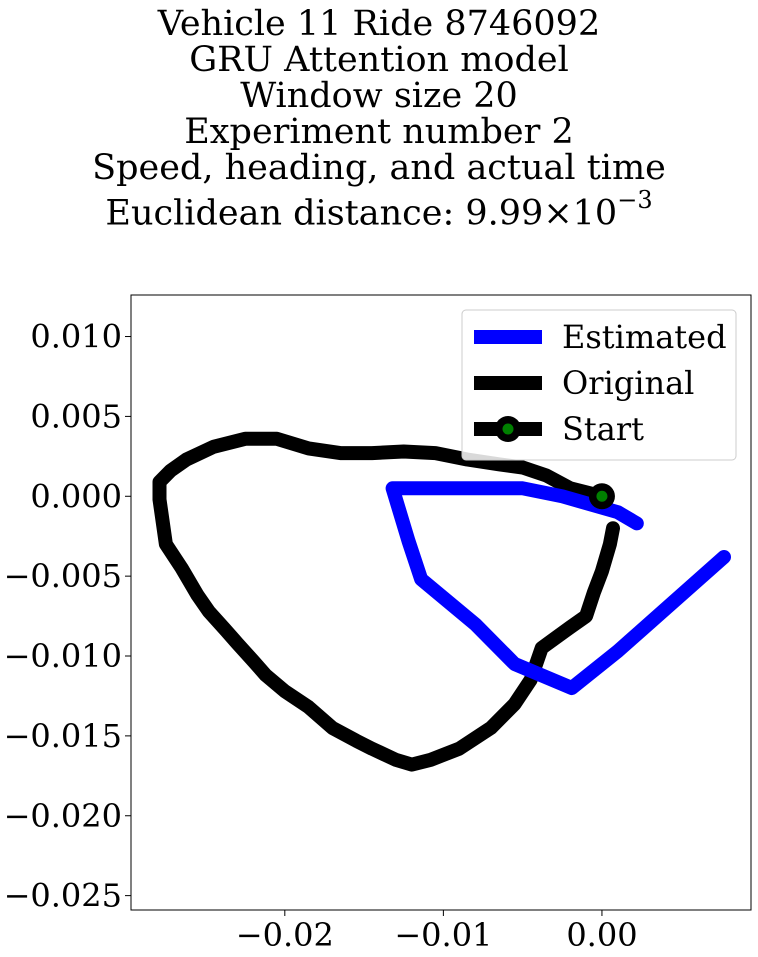  Describe the element at coordinates (379, 96) in the screenshot. I see `title-line-3: Window size 20` at that location.